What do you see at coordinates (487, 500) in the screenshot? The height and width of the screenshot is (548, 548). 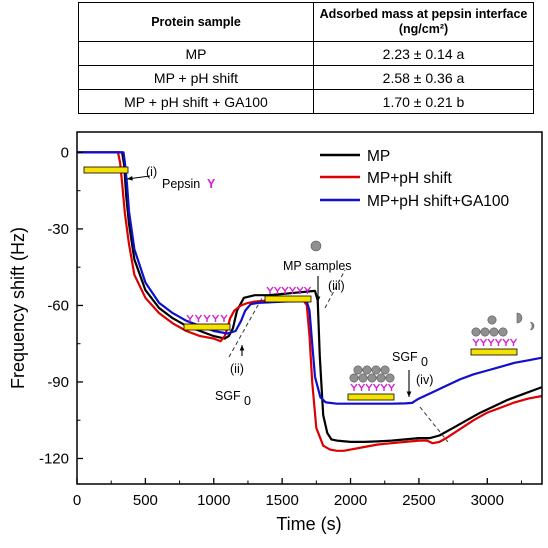 I see `x-tick-label: 3000` at bounding box center [487, 500].